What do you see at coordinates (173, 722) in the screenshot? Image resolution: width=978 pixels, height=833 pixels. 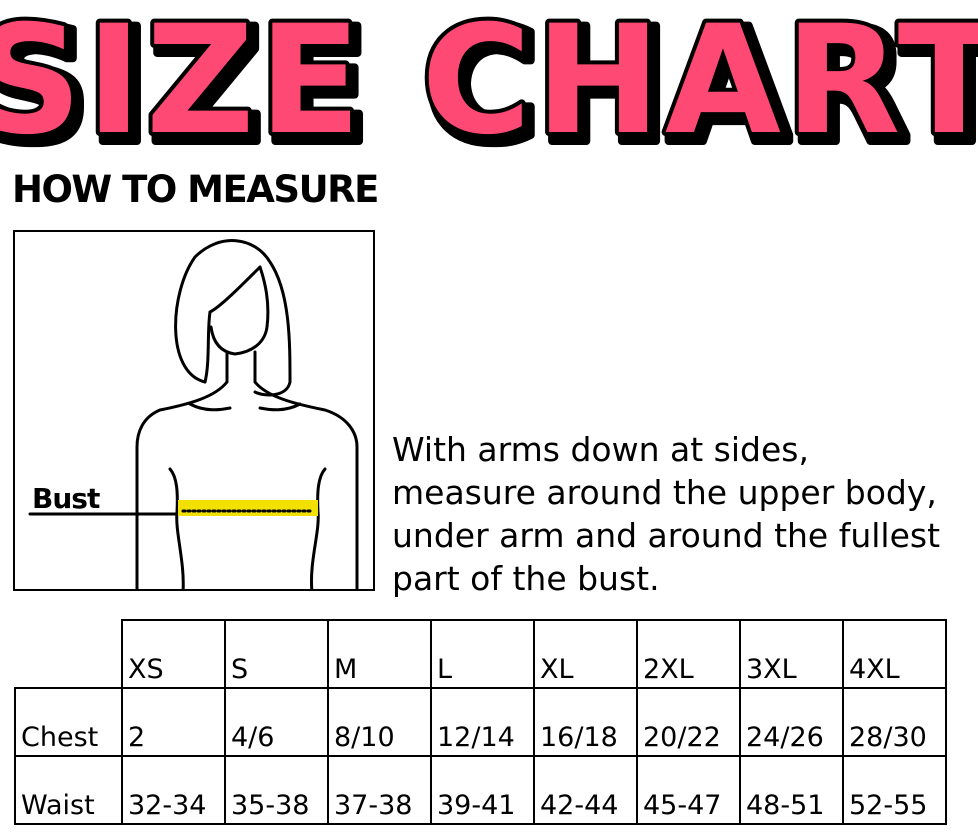 I see `table-cell: 2` at bounding box center [173, 722].